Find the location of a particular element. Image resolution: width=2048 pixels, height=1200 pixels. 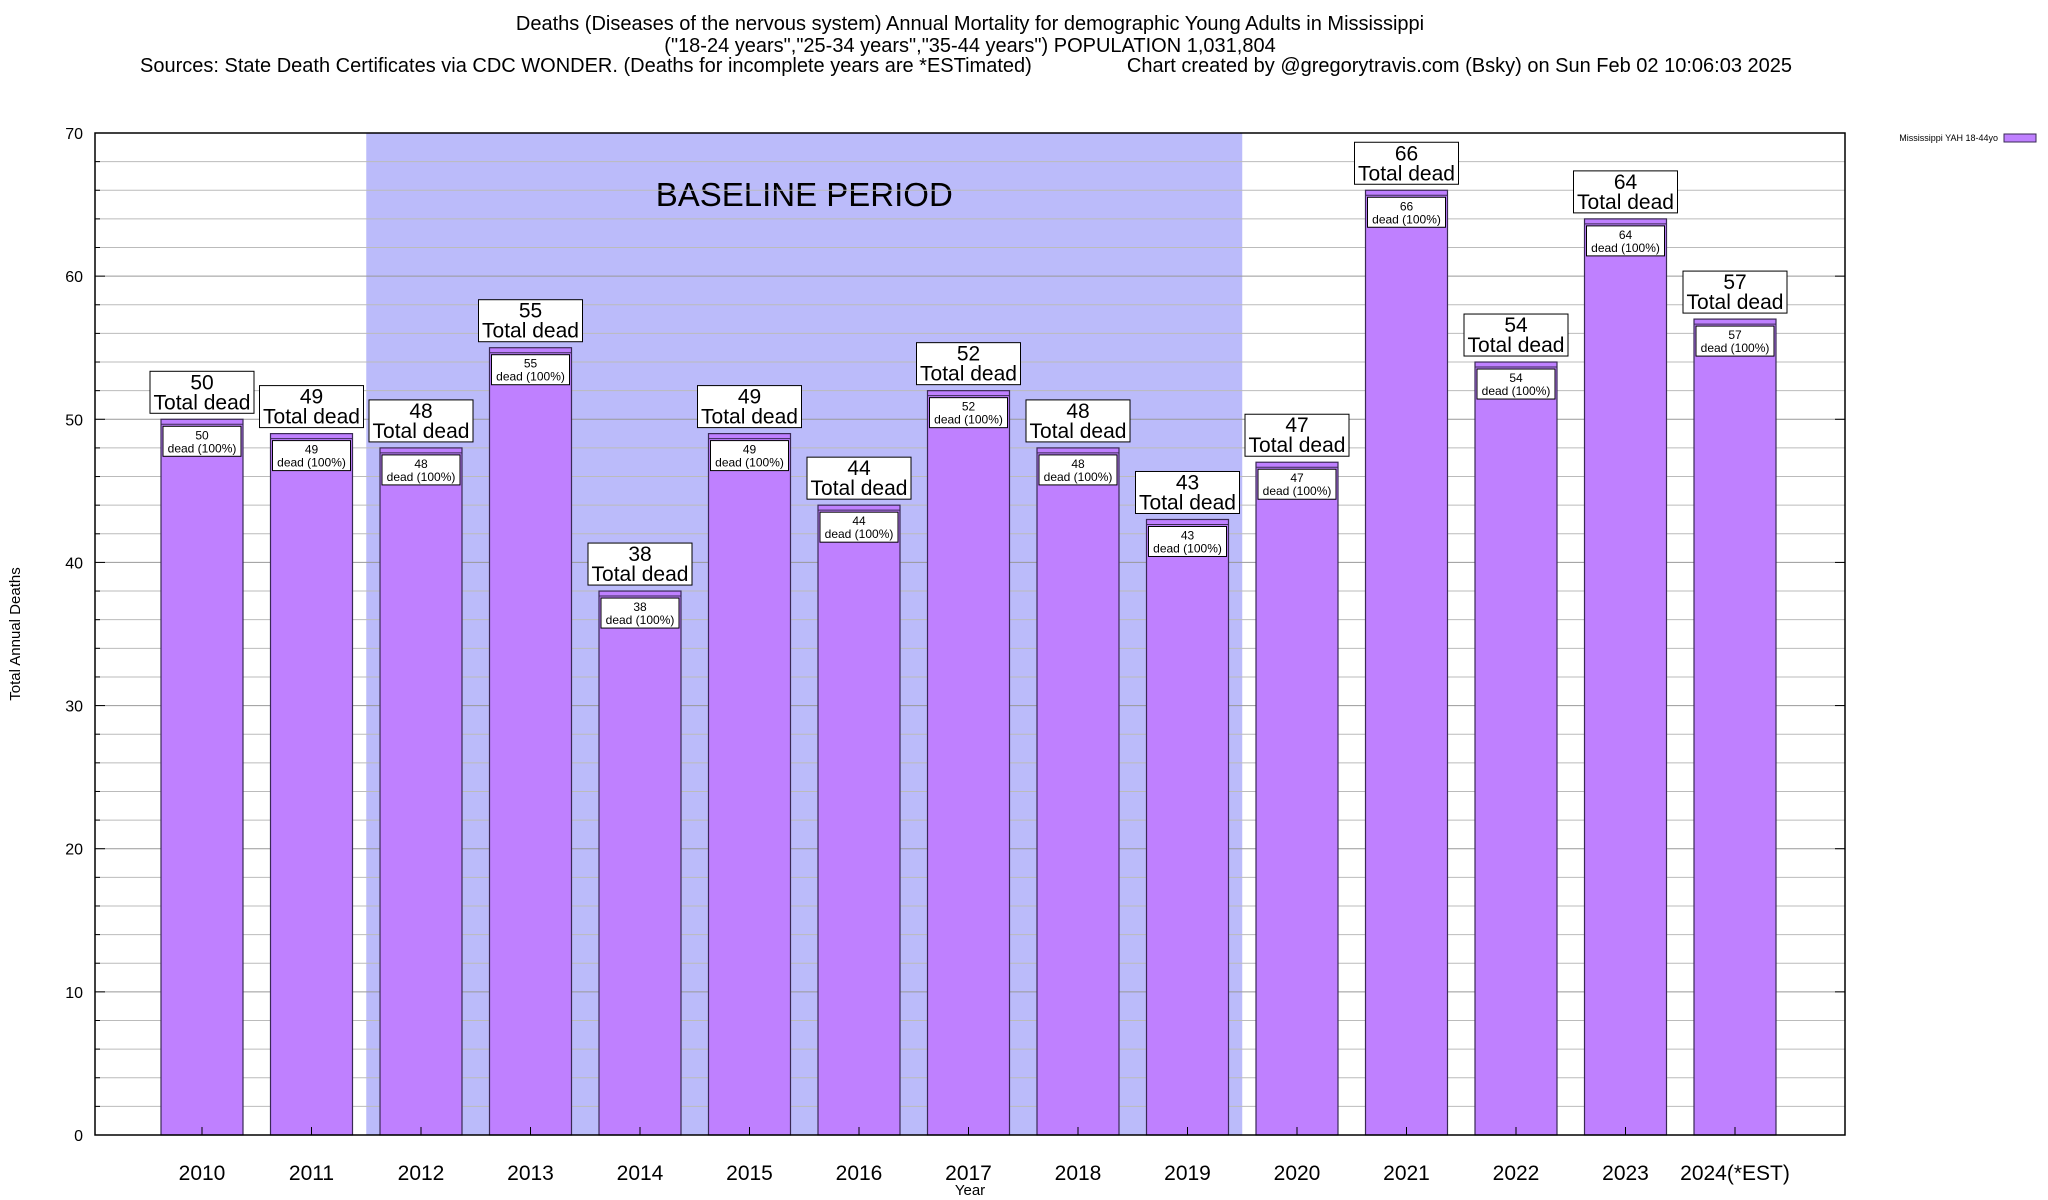

bar-top-value-label: 66 is located at coordinates (1406, 153).